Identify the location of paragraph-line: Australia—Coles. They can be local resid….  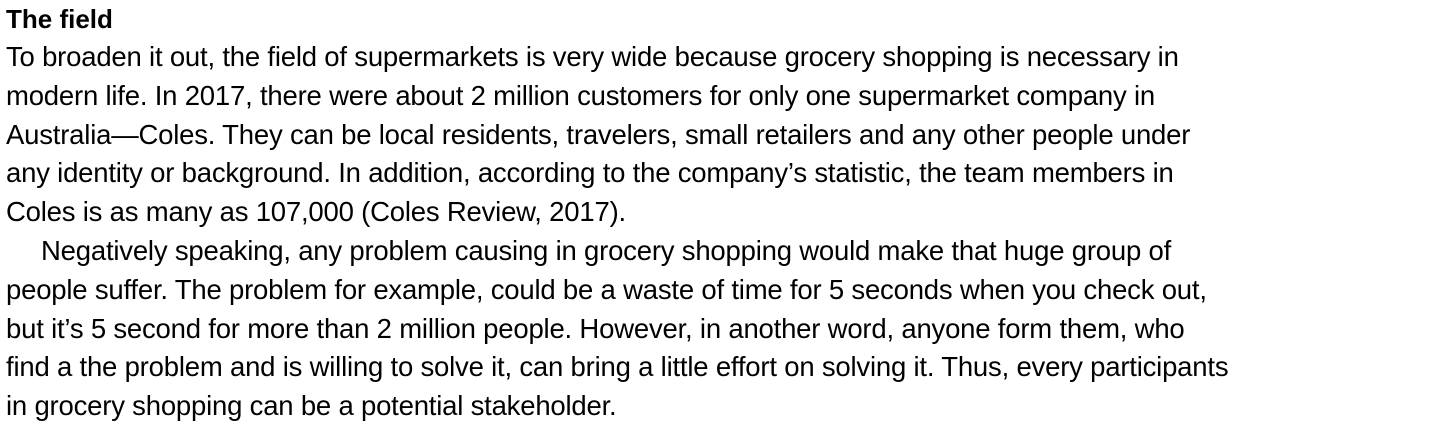
(598, 134).